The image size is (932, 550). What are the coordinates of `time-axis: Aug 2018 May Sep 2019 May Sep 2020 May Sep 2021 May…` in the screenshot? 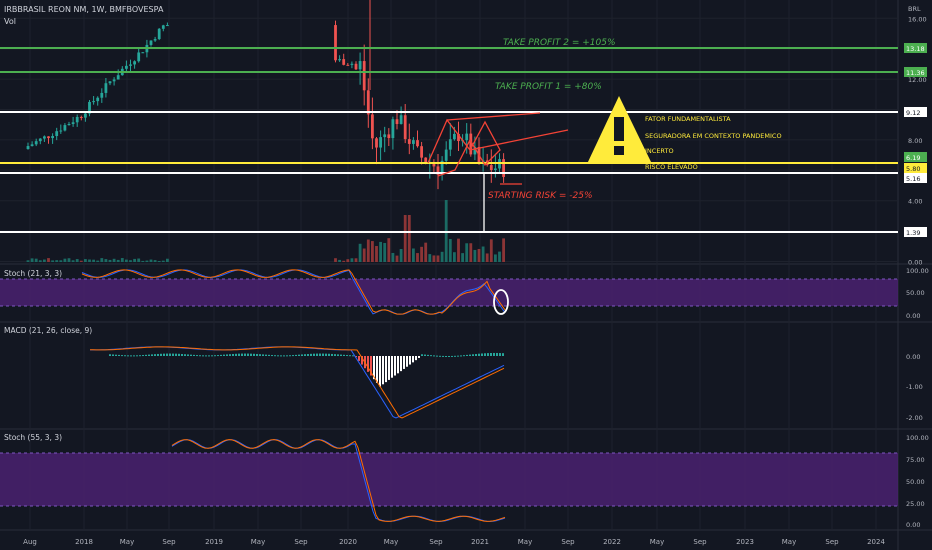 It's located at (454, 542).